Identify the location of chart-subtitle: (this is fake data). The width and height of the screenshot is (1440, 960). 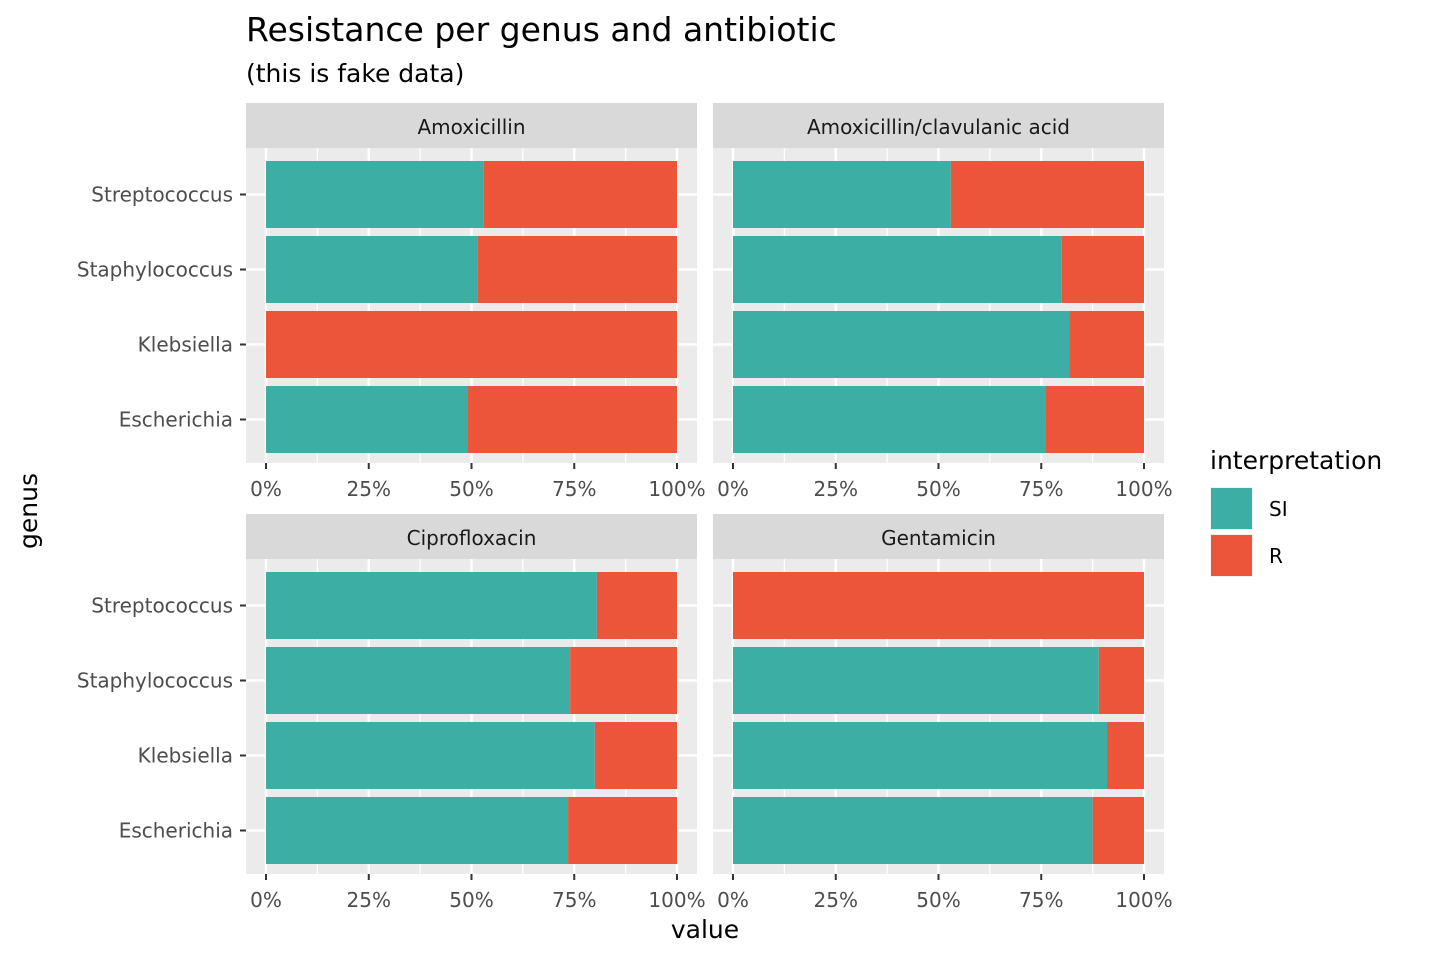
(355, 73).